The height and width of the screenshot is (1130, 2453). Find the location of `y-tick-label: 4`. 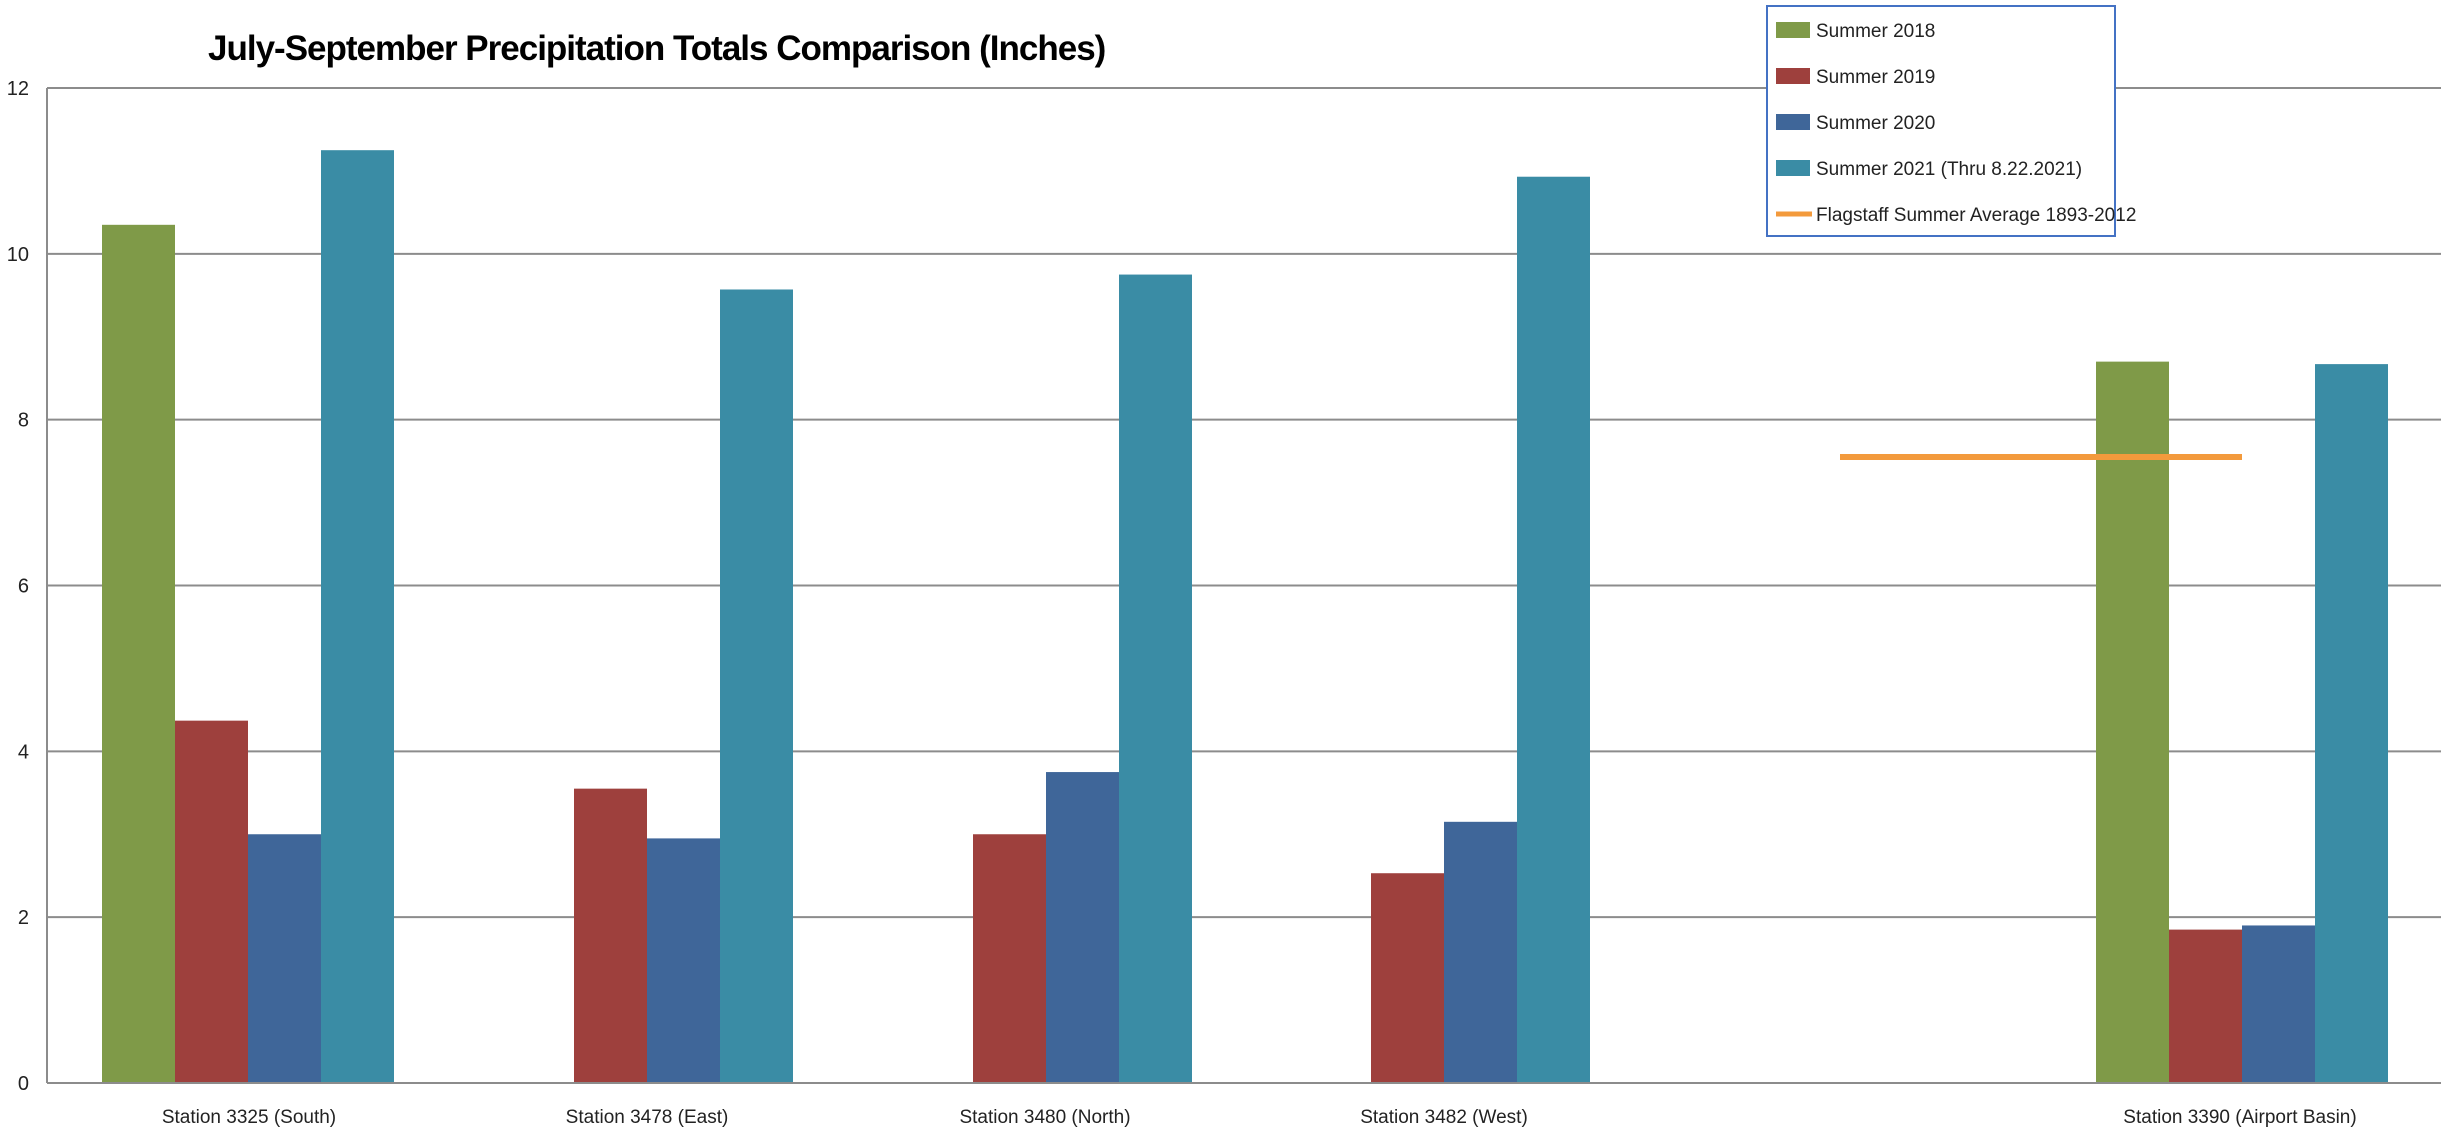

y-tick-label: 4 is located at coordinates (23, 752).